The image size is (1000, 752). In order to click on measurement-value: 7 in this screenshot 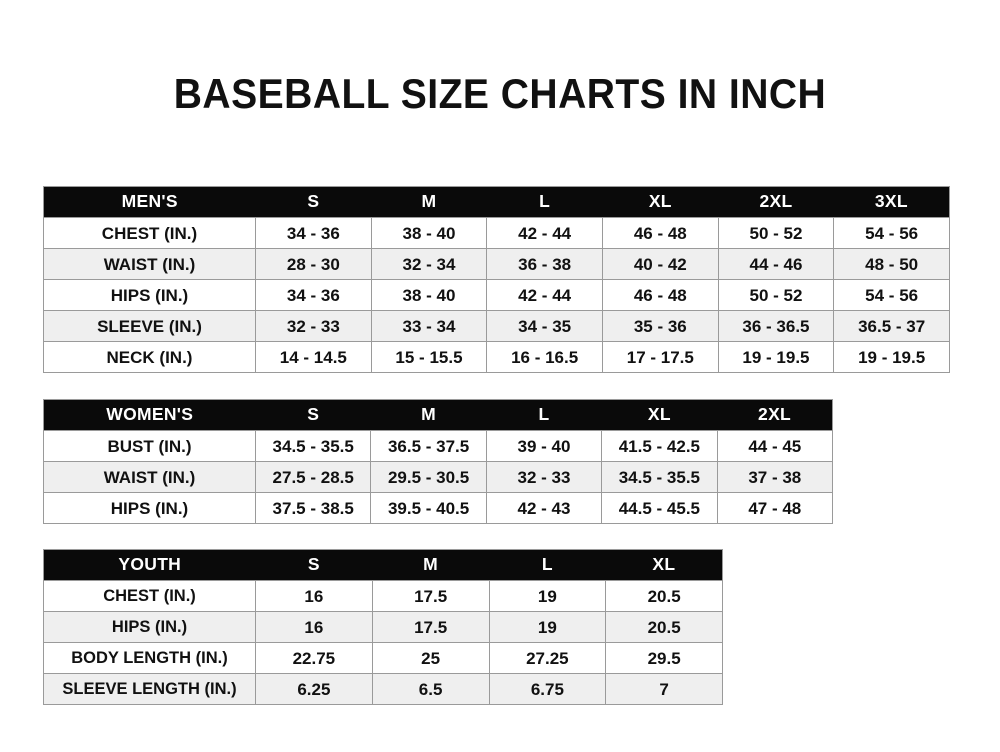, I will do `click(664, 689)`.